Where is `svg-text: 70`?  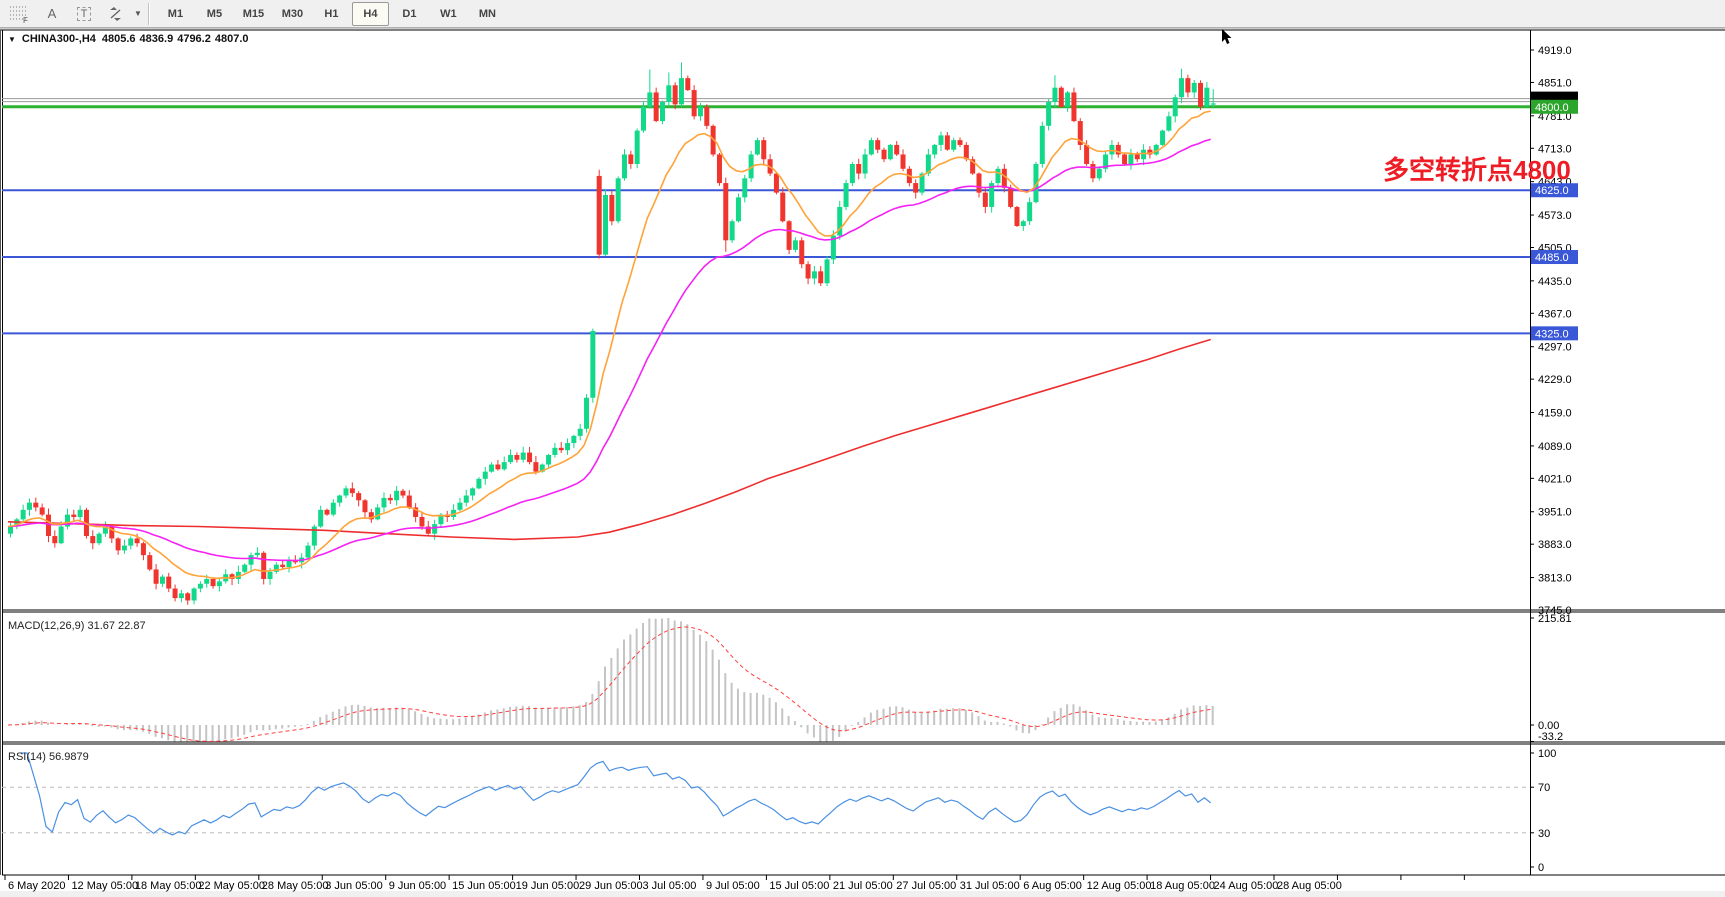 svg-text: 70 is located at coordinates (1544, 788).